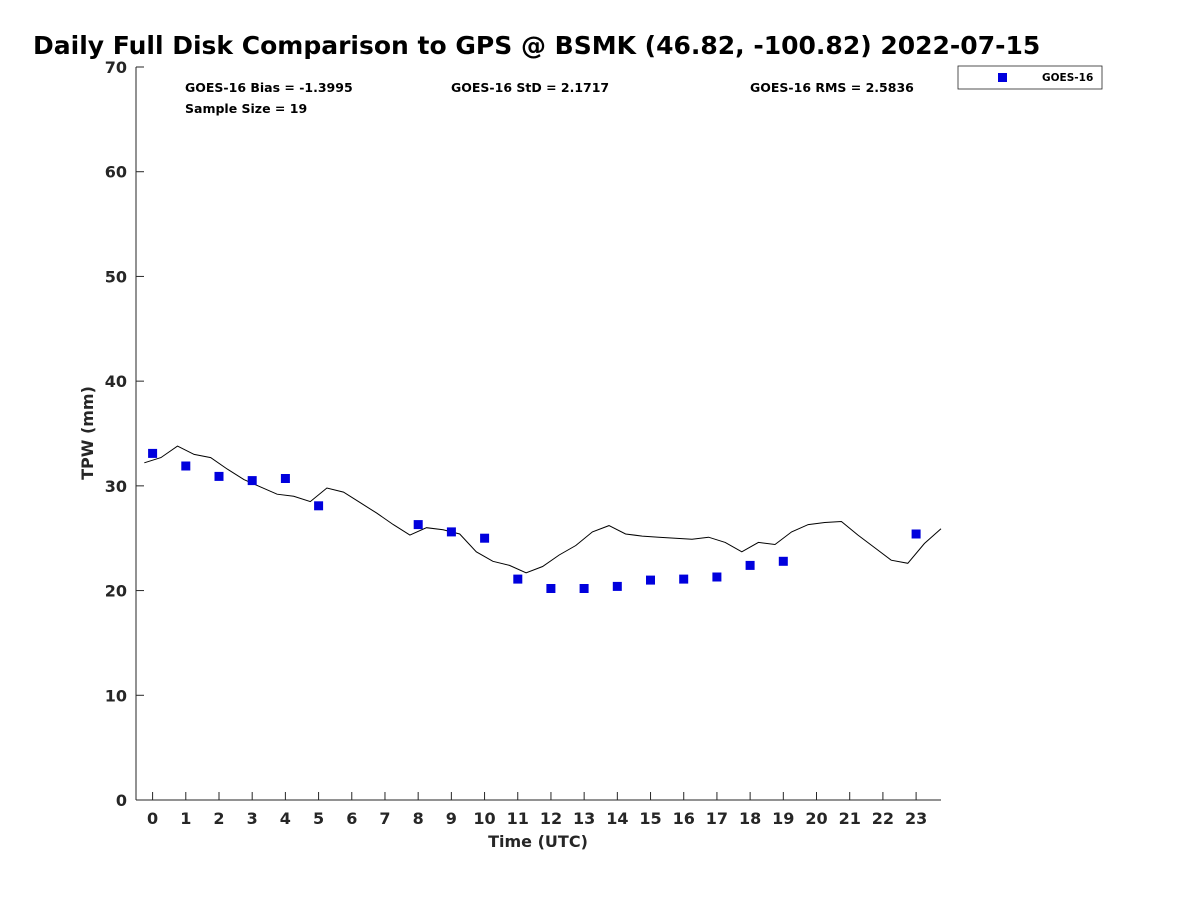  I want to click on x-tick-label: 15, so click(650, 818).